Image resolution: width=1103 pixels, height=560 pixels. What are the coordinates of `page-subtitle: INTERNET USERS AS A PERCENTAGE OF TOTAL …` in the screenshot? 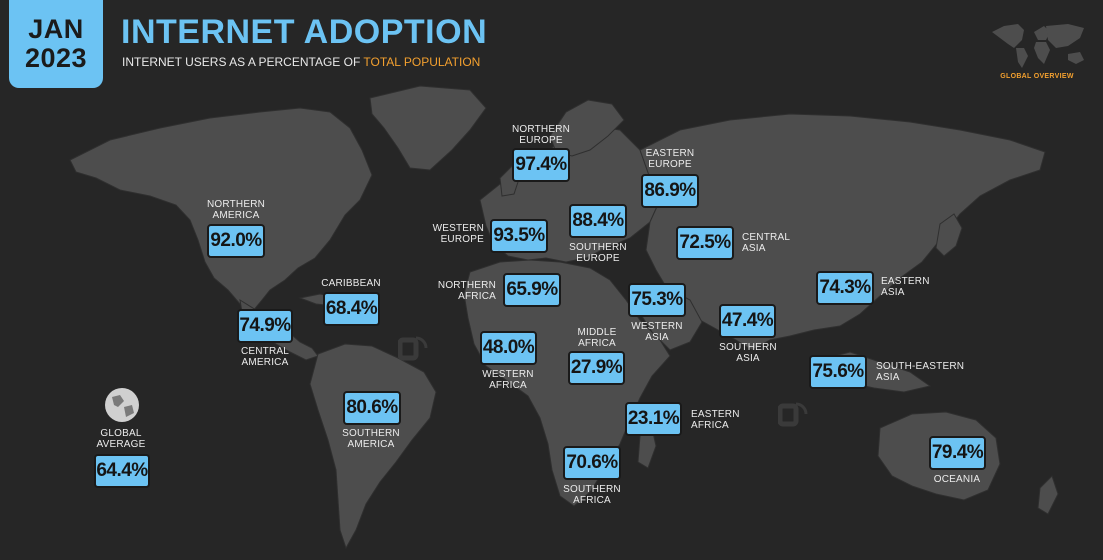 It's located at (301, 62).